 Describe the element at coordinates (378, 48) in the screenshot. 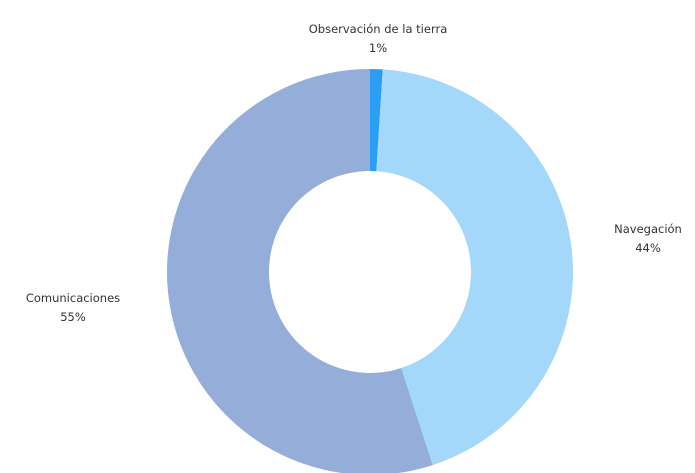

I see `slice-label-value: 1%` at that location.